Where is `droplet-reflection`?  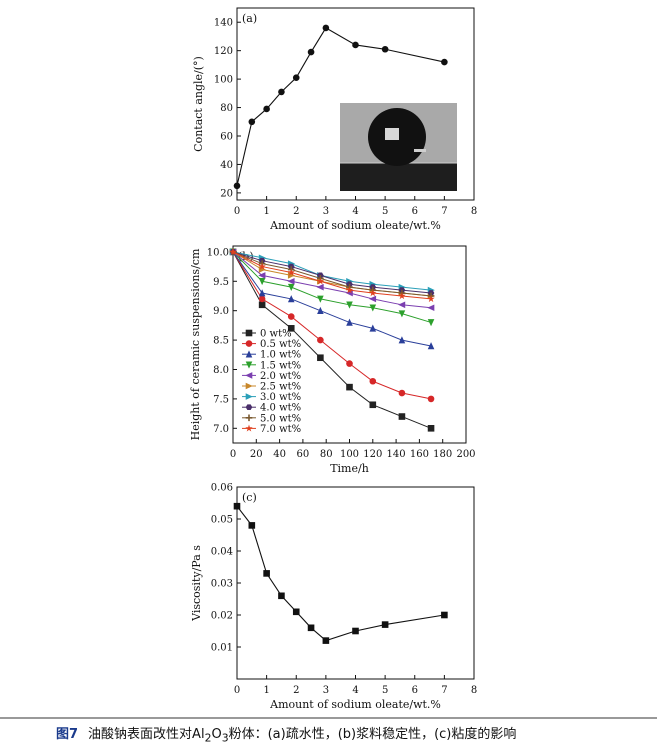 droplet-reflection is located at coordinates (420, 150).